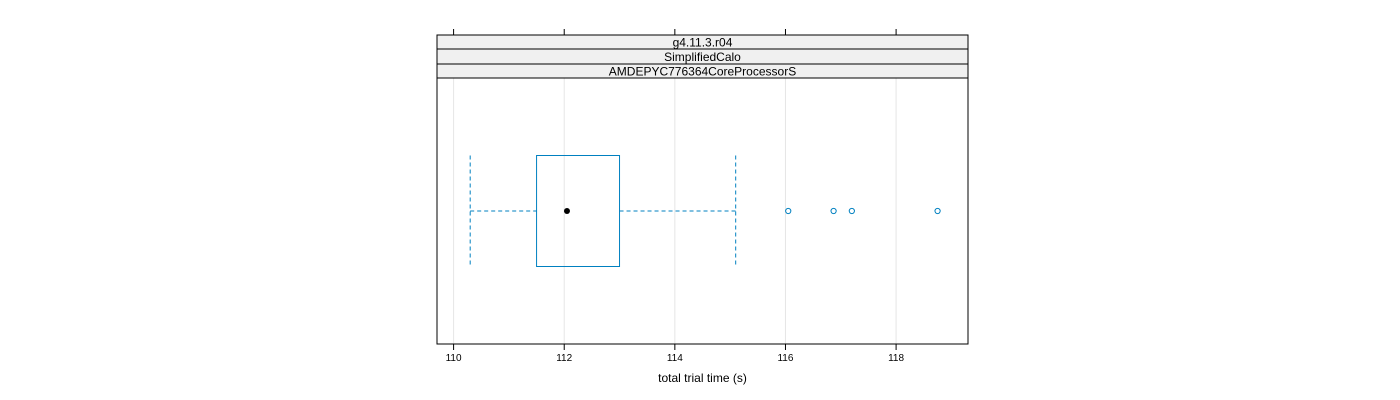 This screenshot has width=1400, height=400. What do you see at coordinates (578, 211) in the screenshot?
I see `iqr-box` at bounding box center [578, 211].